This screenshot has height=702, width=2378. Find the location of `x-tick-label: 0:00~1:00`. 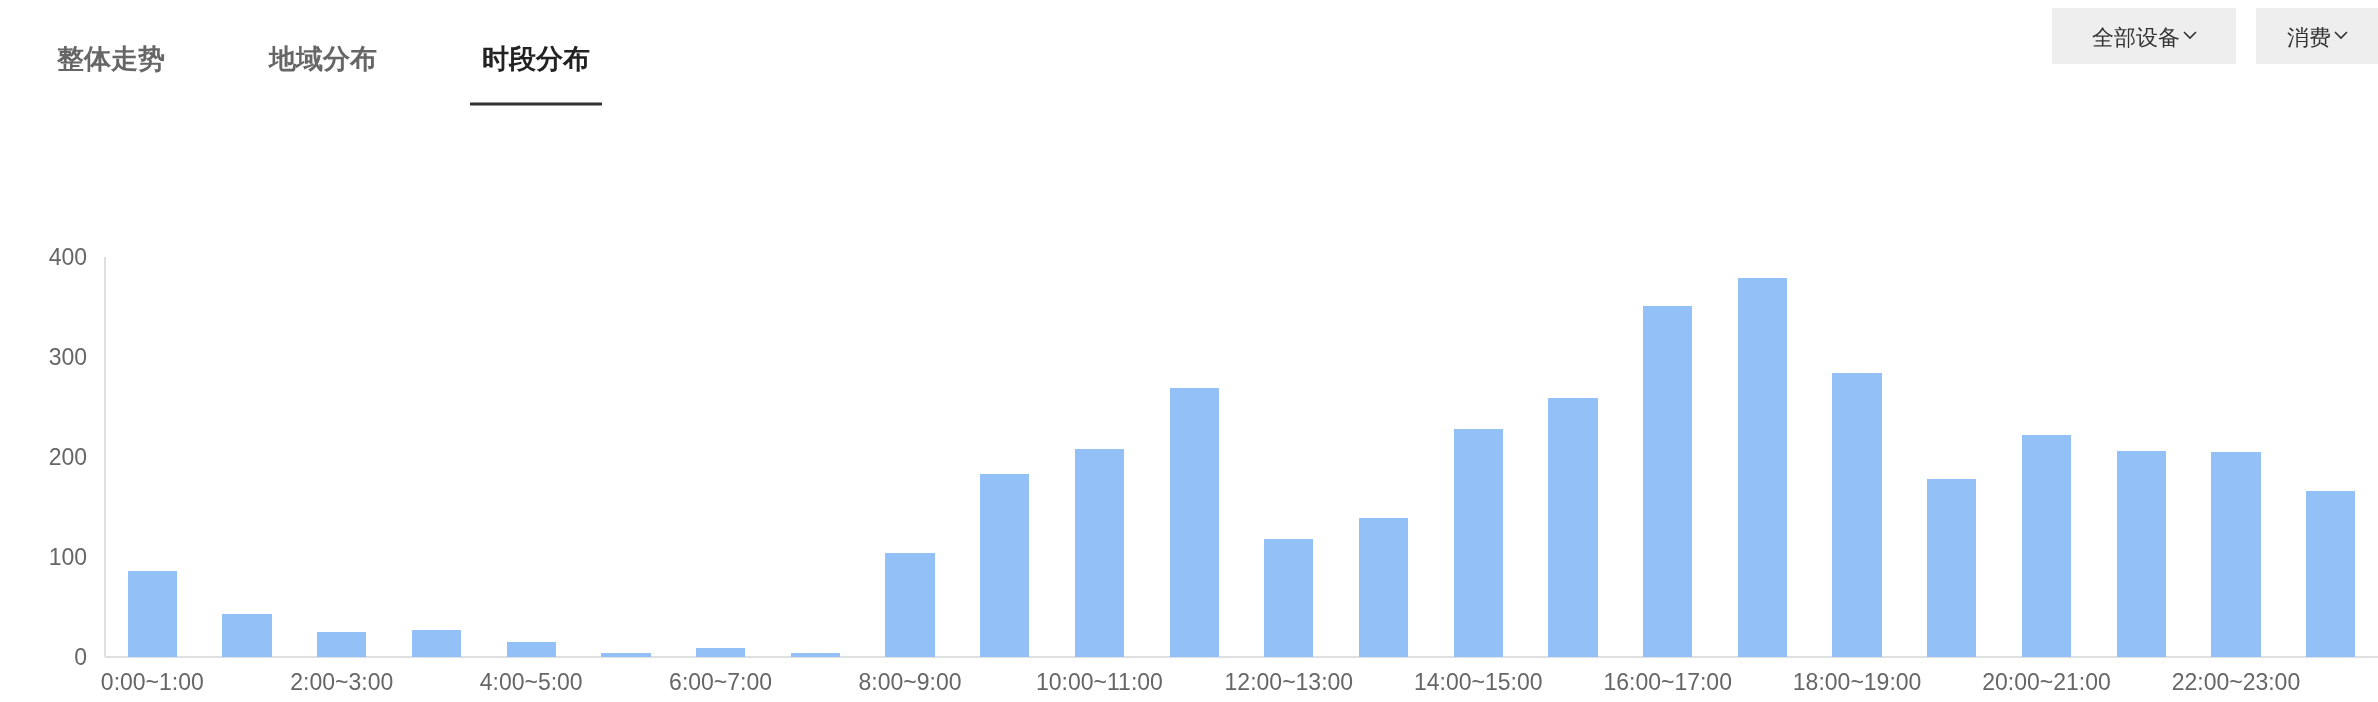

x-tick-label: 0:00~1:00 is located at coordinates (152, 682).